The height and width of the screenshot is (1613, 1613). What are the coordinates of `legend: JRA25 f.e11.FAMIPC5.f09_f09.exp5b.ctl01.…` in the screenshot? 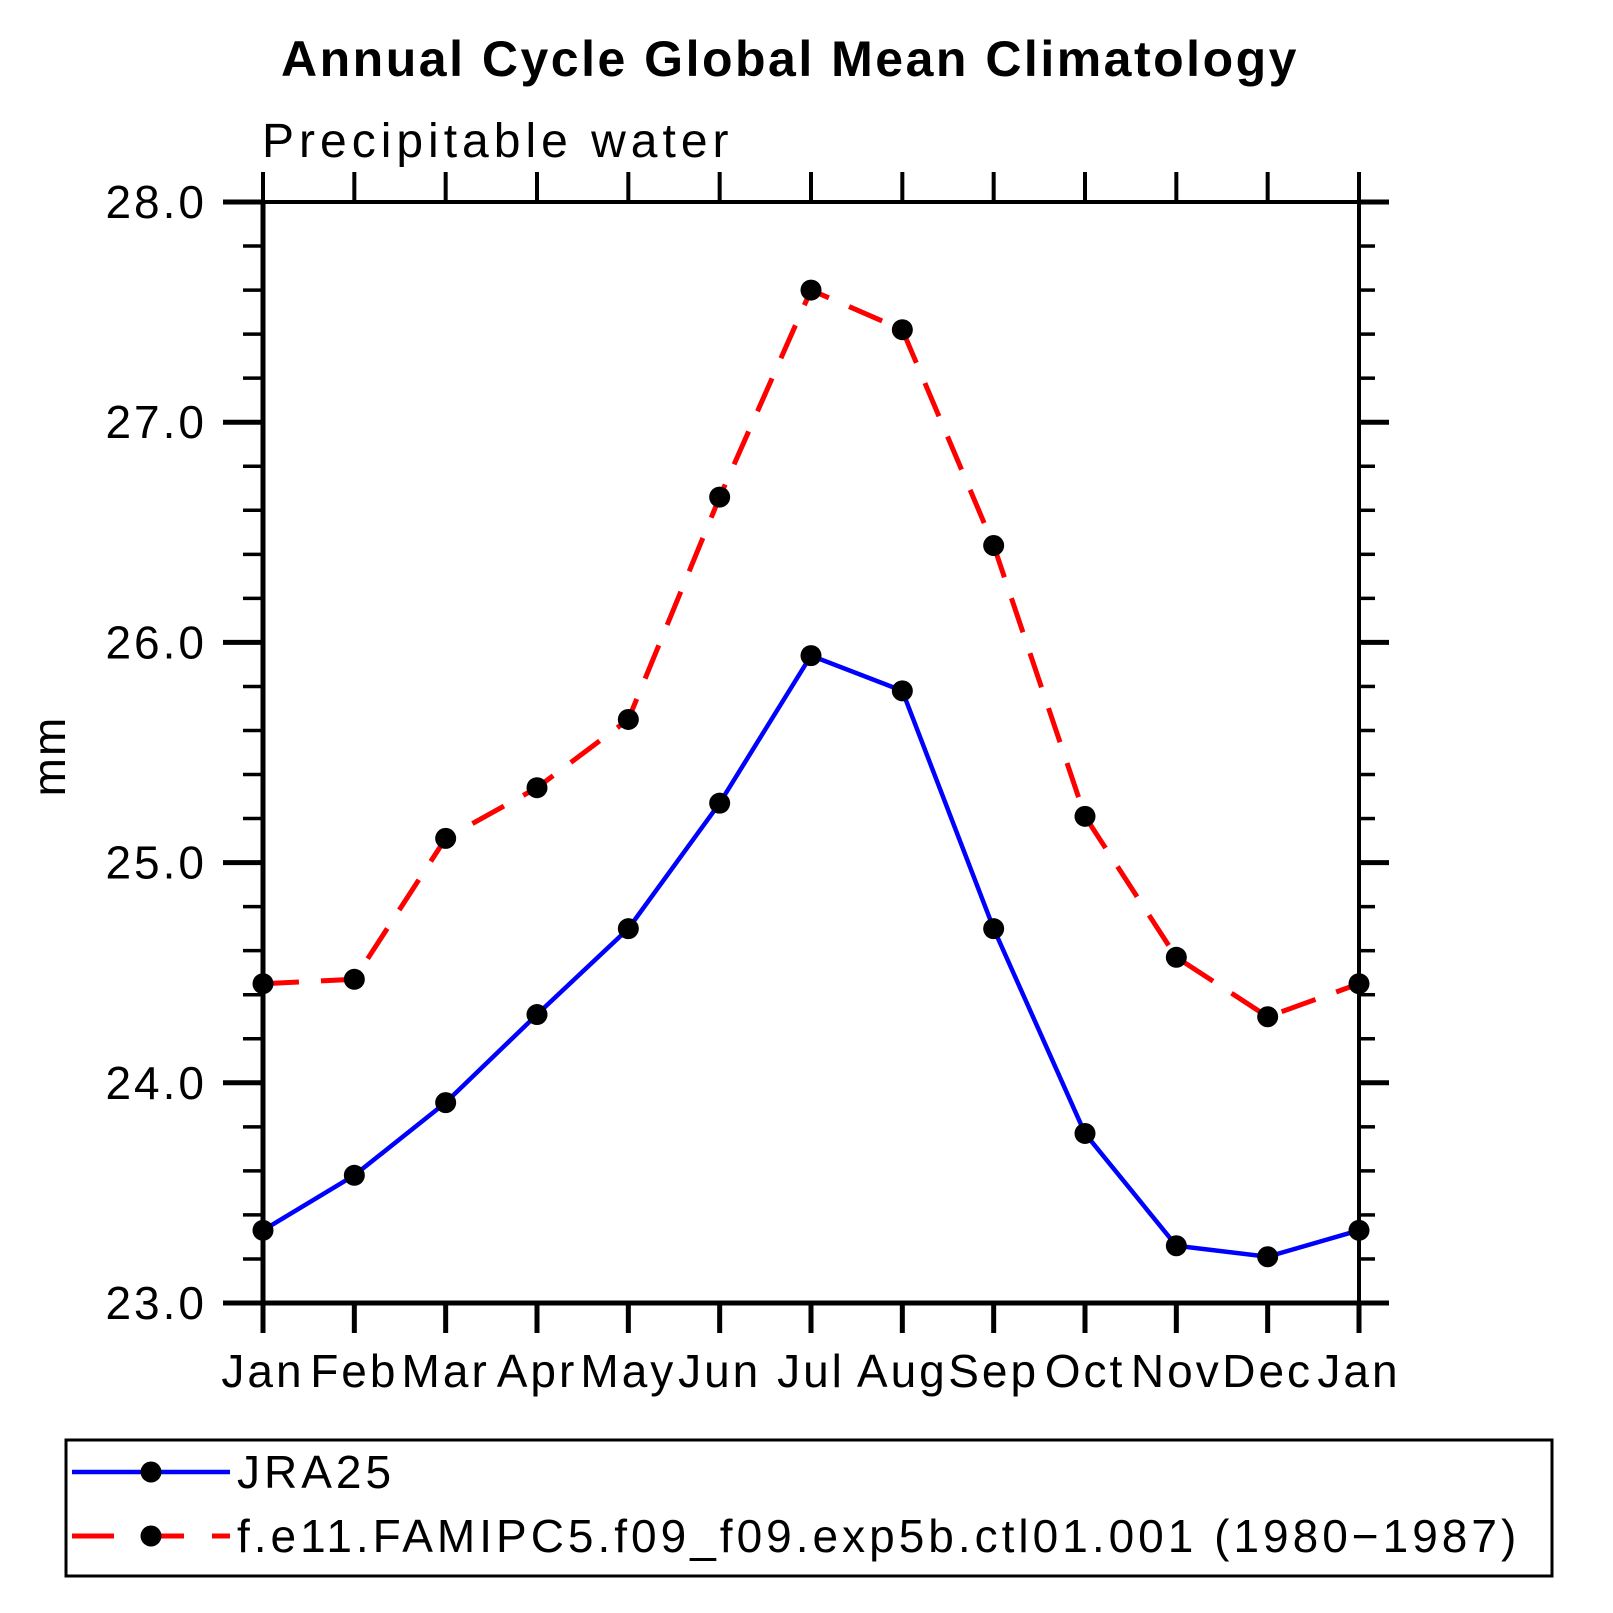 It's located at (809, 1508).